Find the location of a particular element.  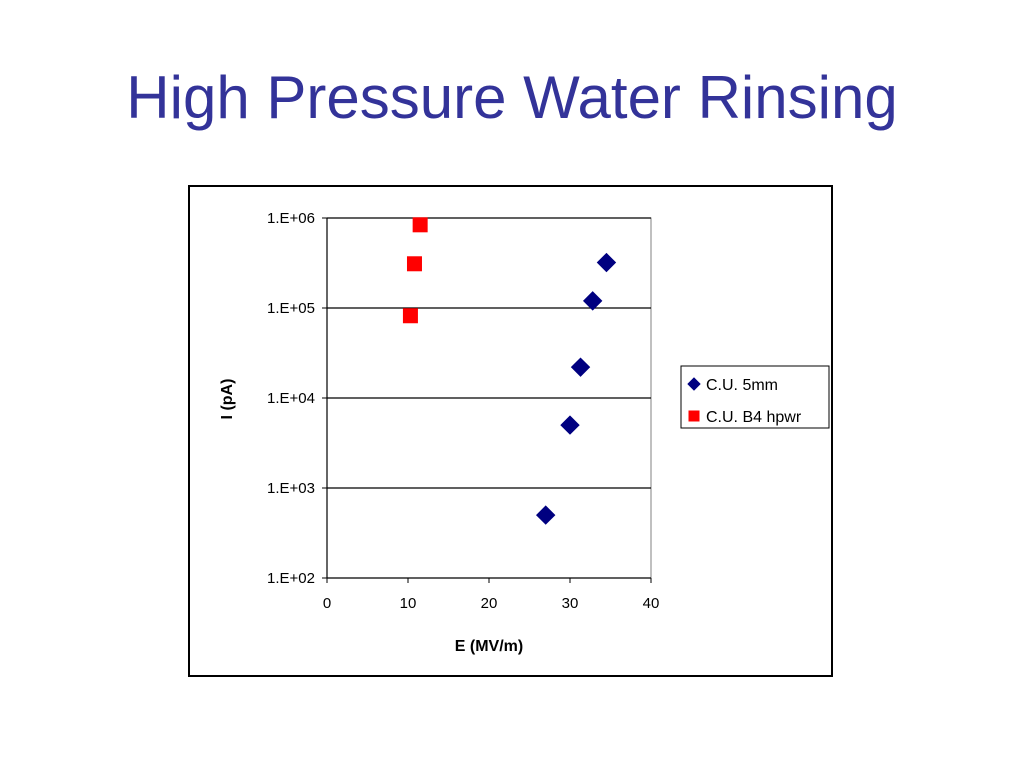

legend: C.U. 5mm C.U. B4 hpwr is located at coordinates (755, 397).